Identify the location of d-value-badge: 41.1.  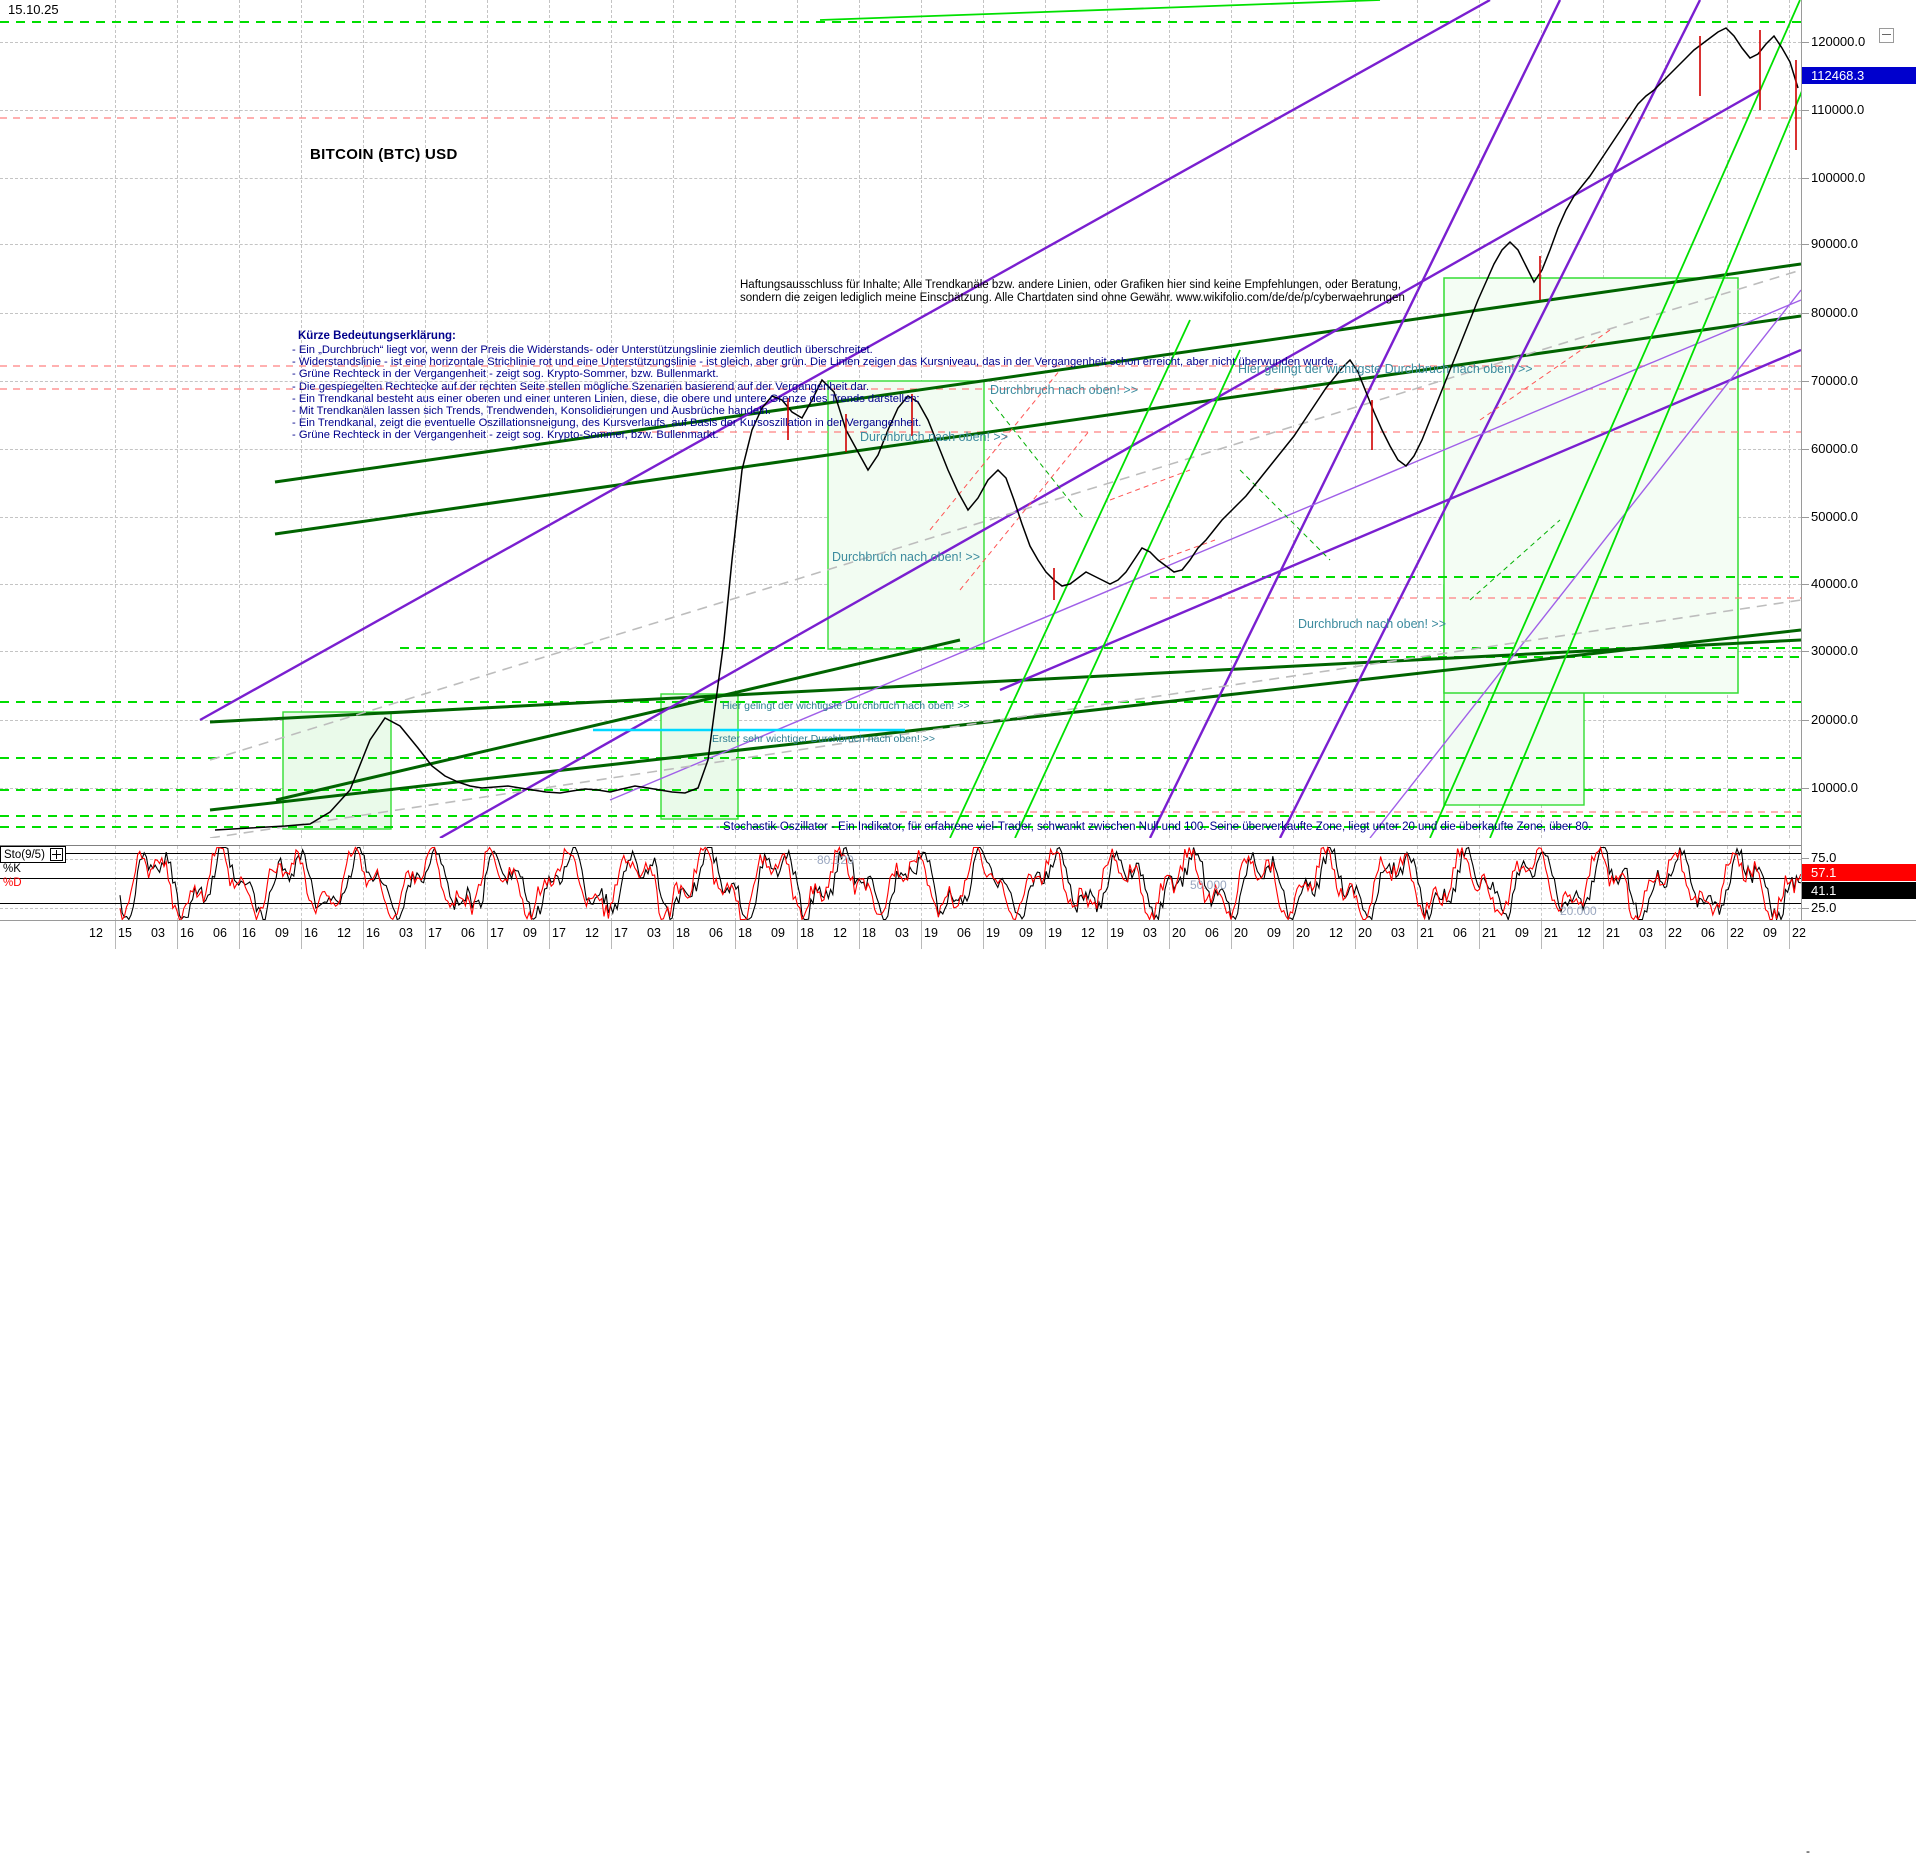
(1859, 890).